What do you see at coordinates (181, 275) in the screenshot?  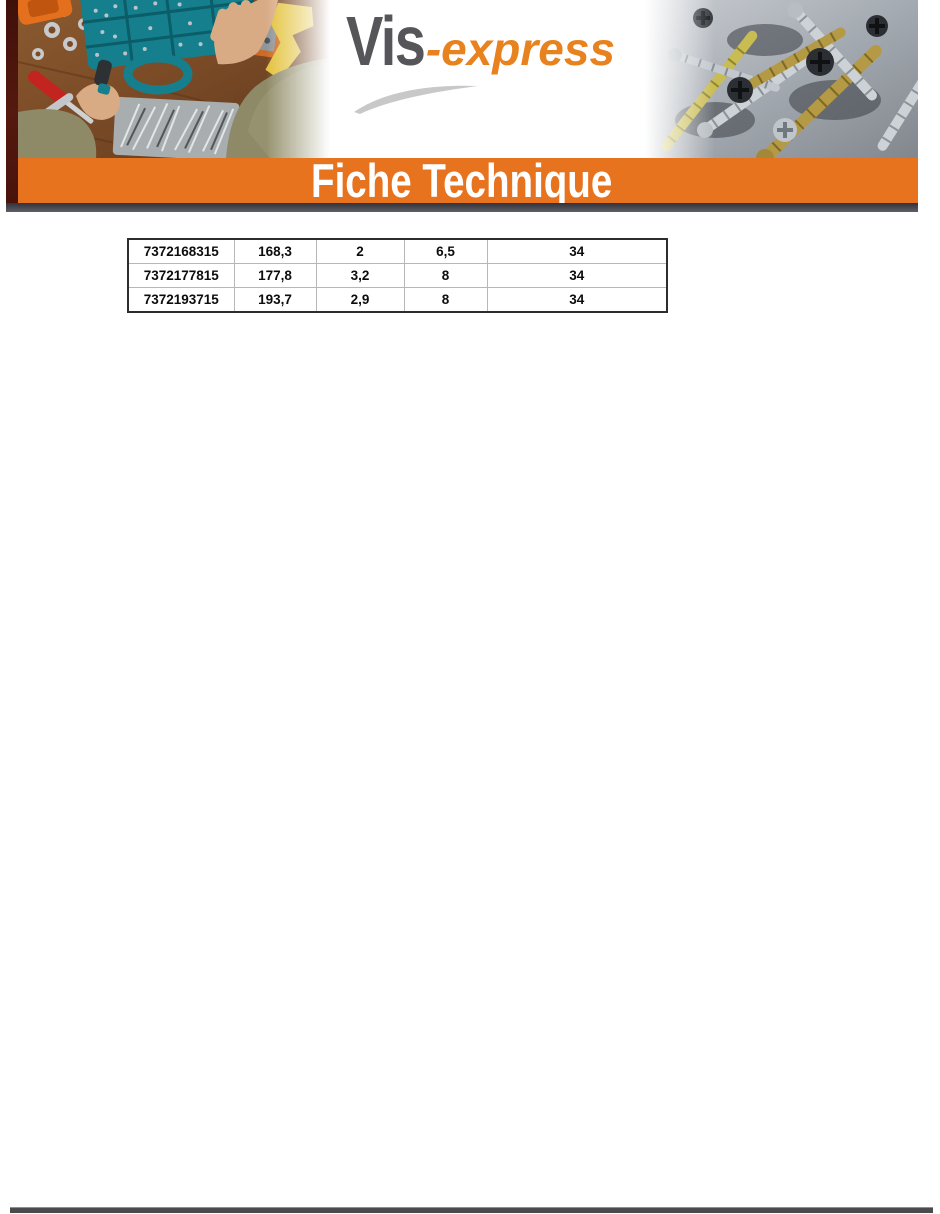 I see `table-cell-reference: 7372177815` at bounding box center [181, 275].